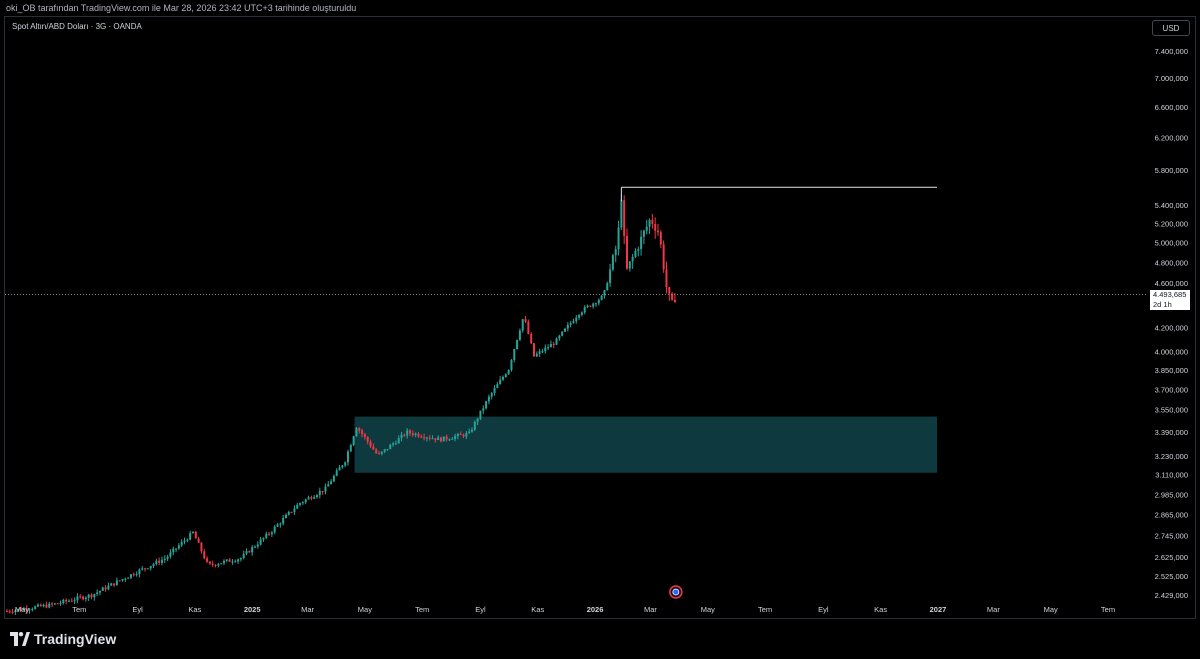  What do you see at coordinates (1171, 137) in the screenshot?
I see `y-tick-label: 6.200,000` at bounding box center [1171, 137].